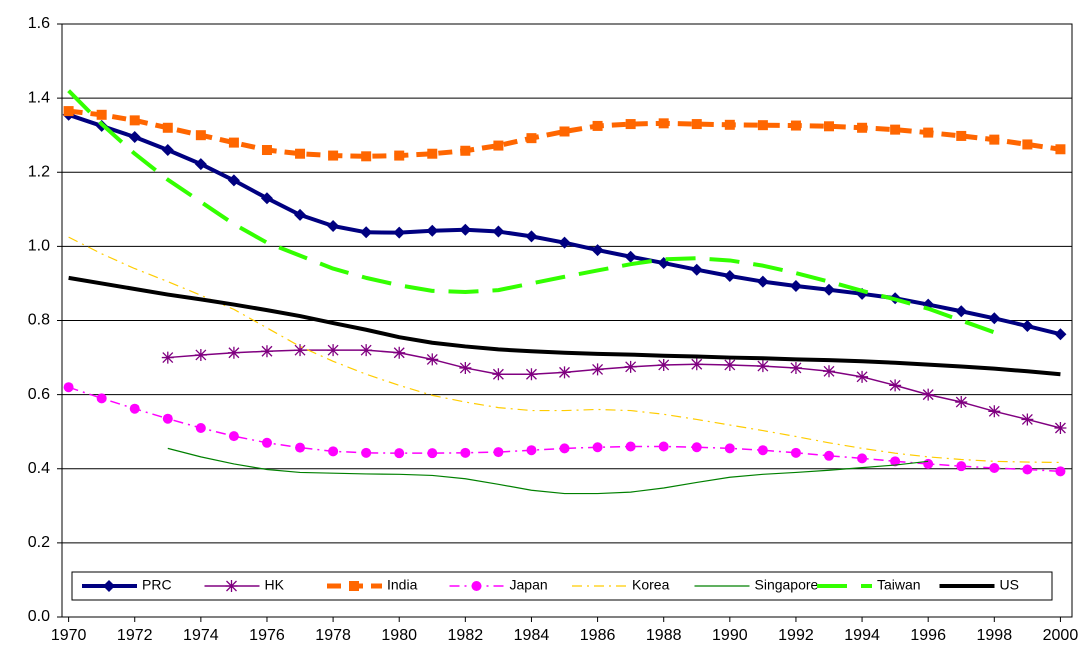  I want to click on y-tick-label: 1.2, so click(39, 171).